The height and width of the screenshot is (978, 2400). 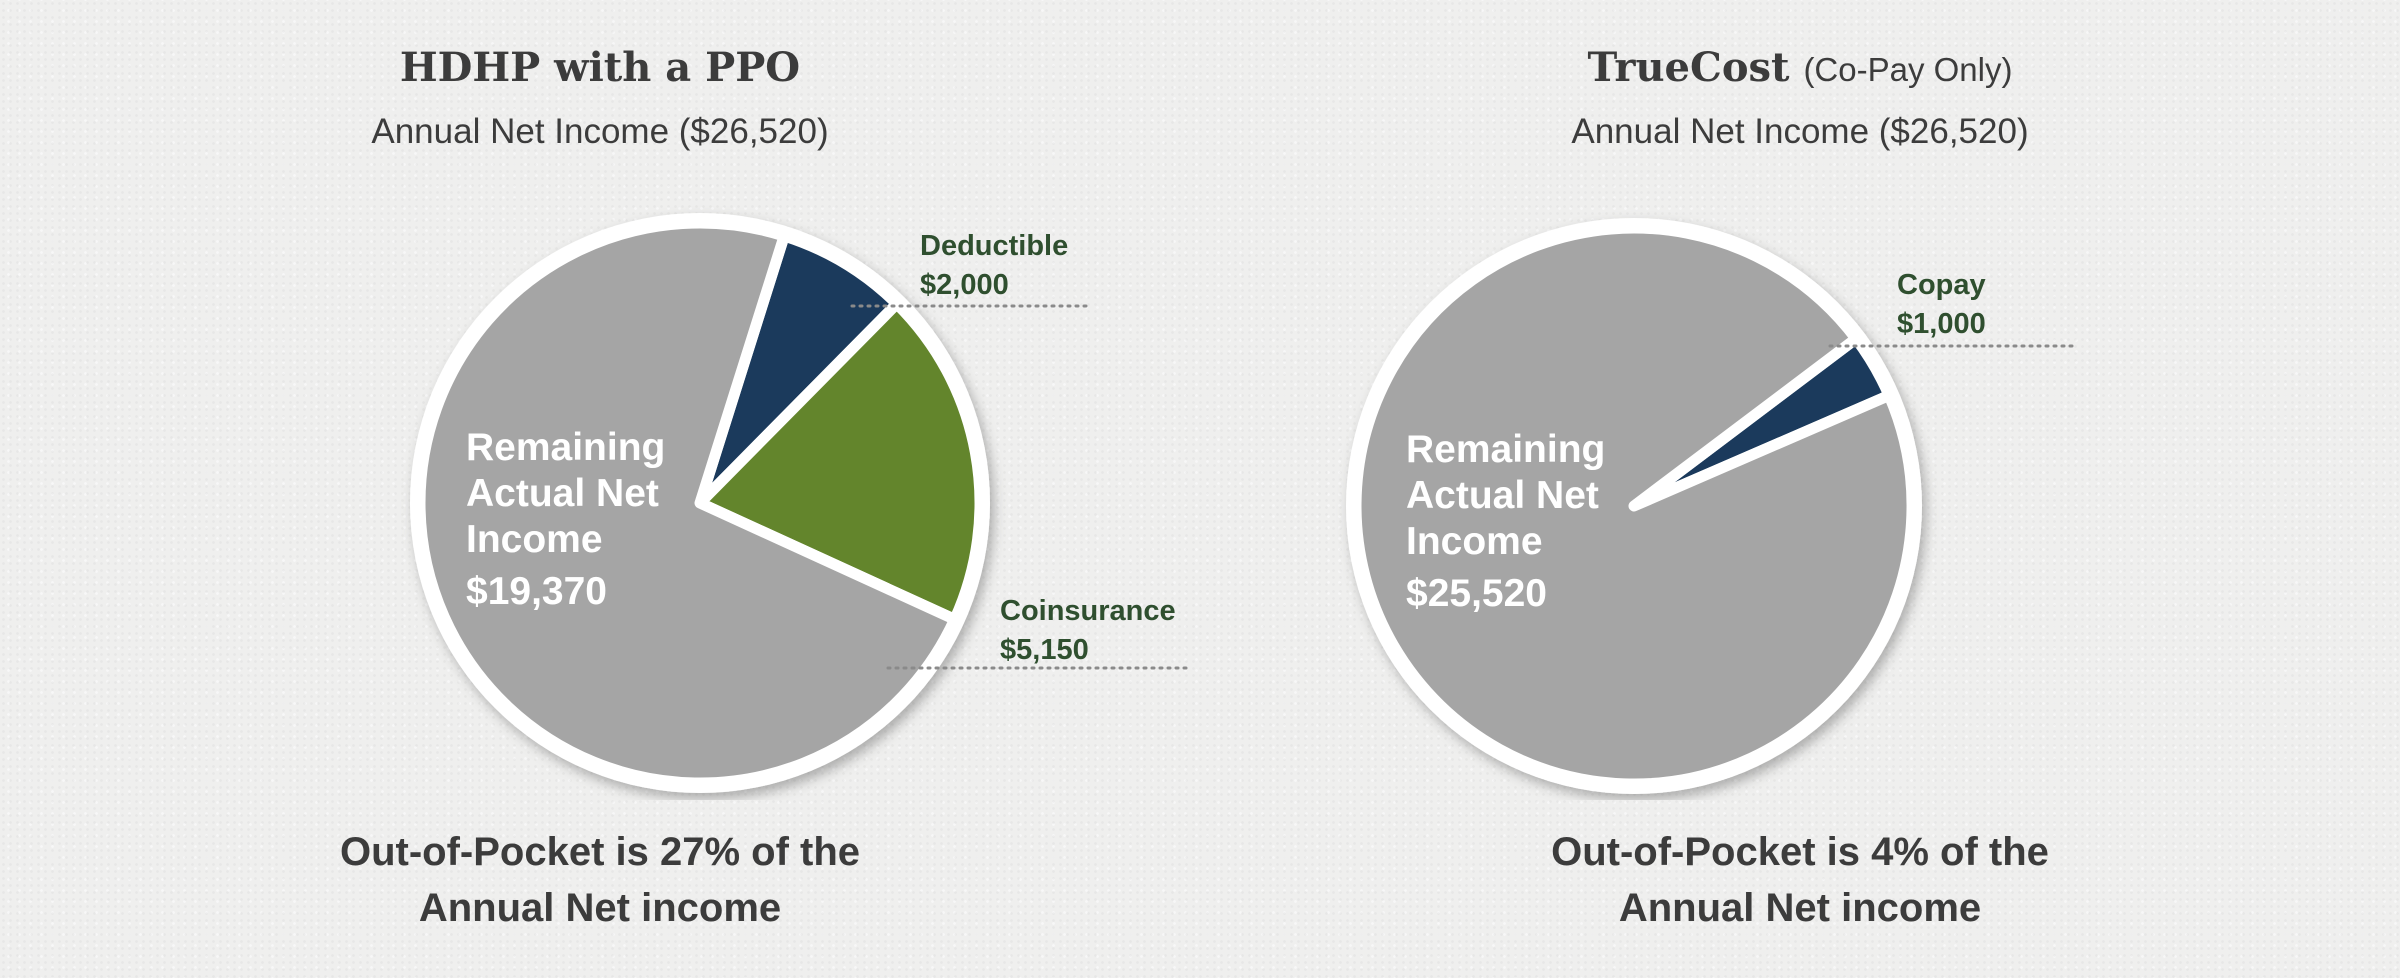 I want to click on truecost-caption-line-1: Out-of-Pocket is 4% of the, so click(x=1800, y=852).